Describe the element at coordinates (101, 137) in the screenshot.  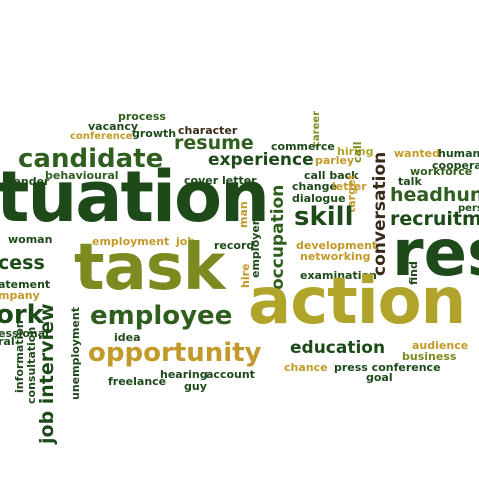
I see `word-conference: conference` at that location.